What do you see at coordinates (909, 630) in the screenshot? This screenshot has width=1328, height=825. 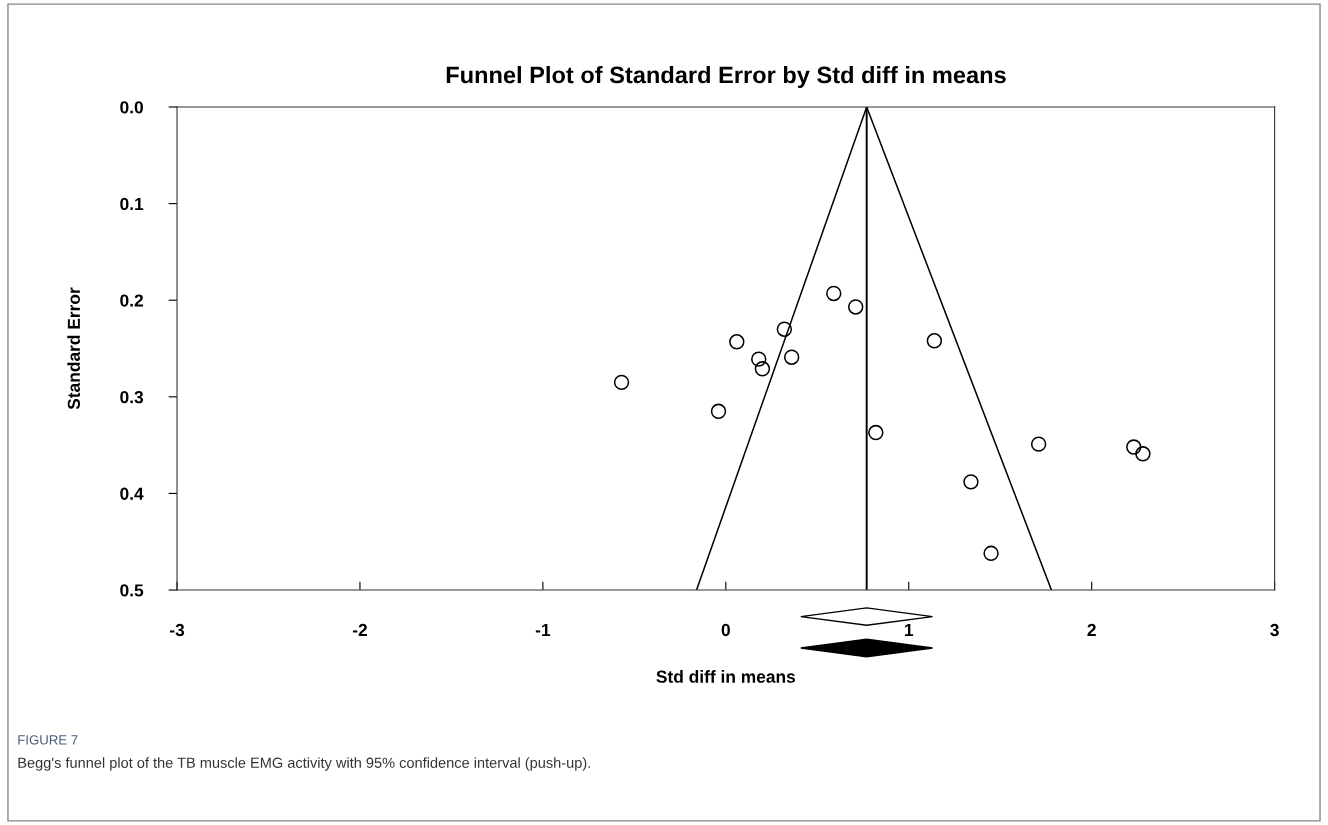 I see `x-tick-label: 1` at bounding box center [909, 630].